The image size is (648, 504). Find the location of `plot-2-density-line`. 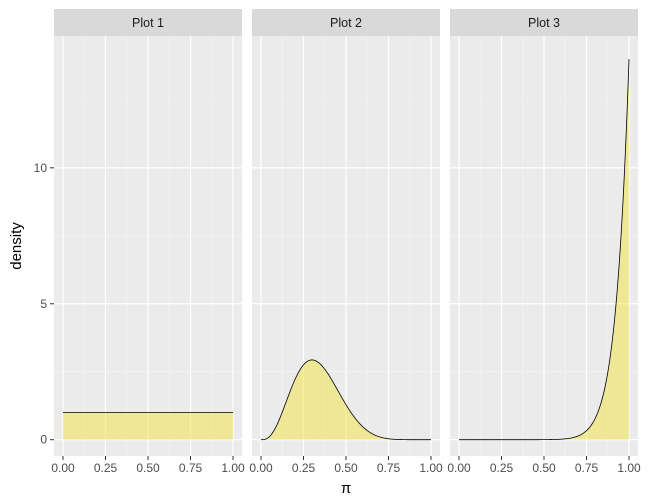

plot-2-density-line is located at coordinates (346, 400).